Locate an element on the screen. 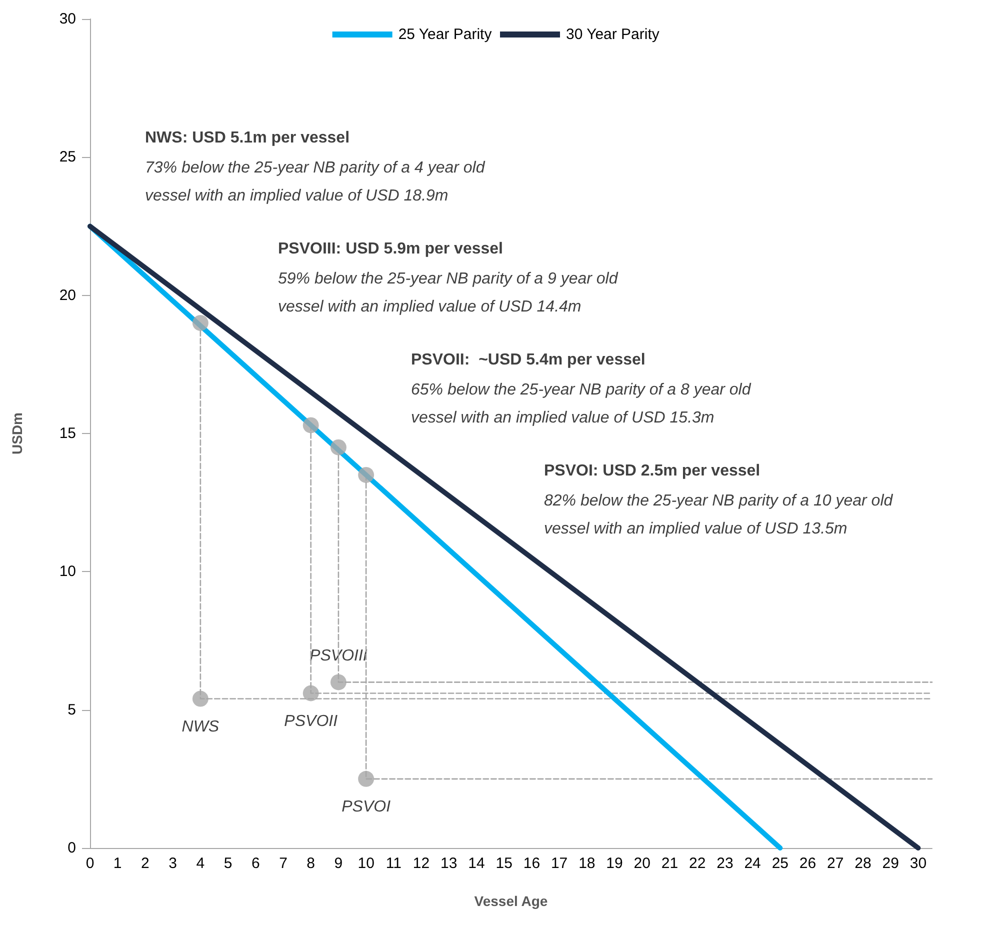 This screenshot has width=992, height=929. x-tick-label: 3 is located at coordinates (172, 863).